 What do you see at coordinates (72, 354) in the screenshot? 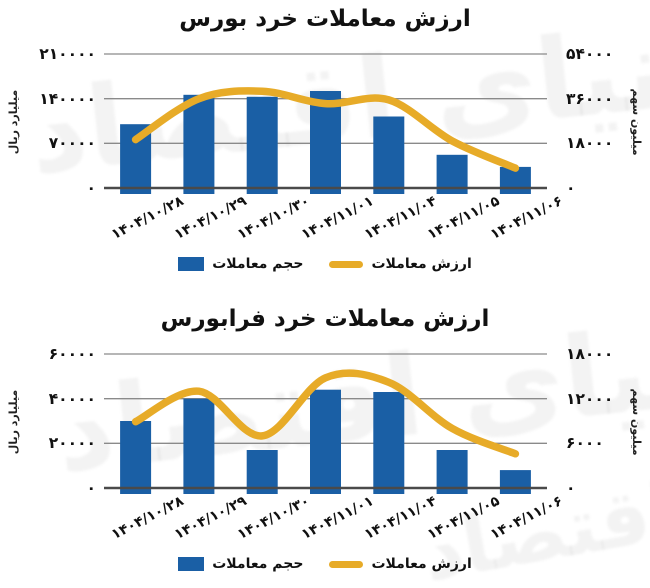
I see `y-axis-tick: ۶۰۰۰۰` at bounding box center [72, 354].